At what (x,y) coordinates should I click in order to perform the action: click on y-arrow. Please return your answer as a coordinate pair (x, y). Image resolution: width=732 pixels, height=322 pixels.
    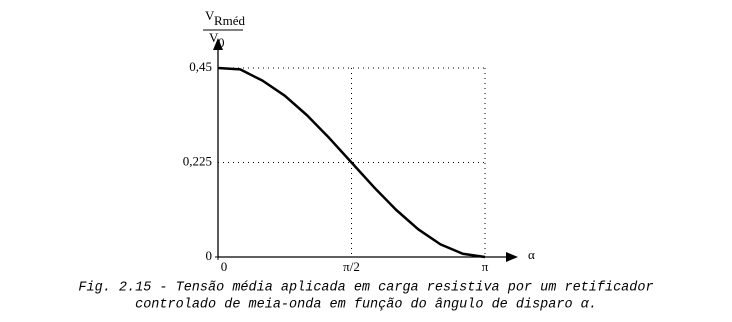
    Looking at the image, I should click on (218, 44).